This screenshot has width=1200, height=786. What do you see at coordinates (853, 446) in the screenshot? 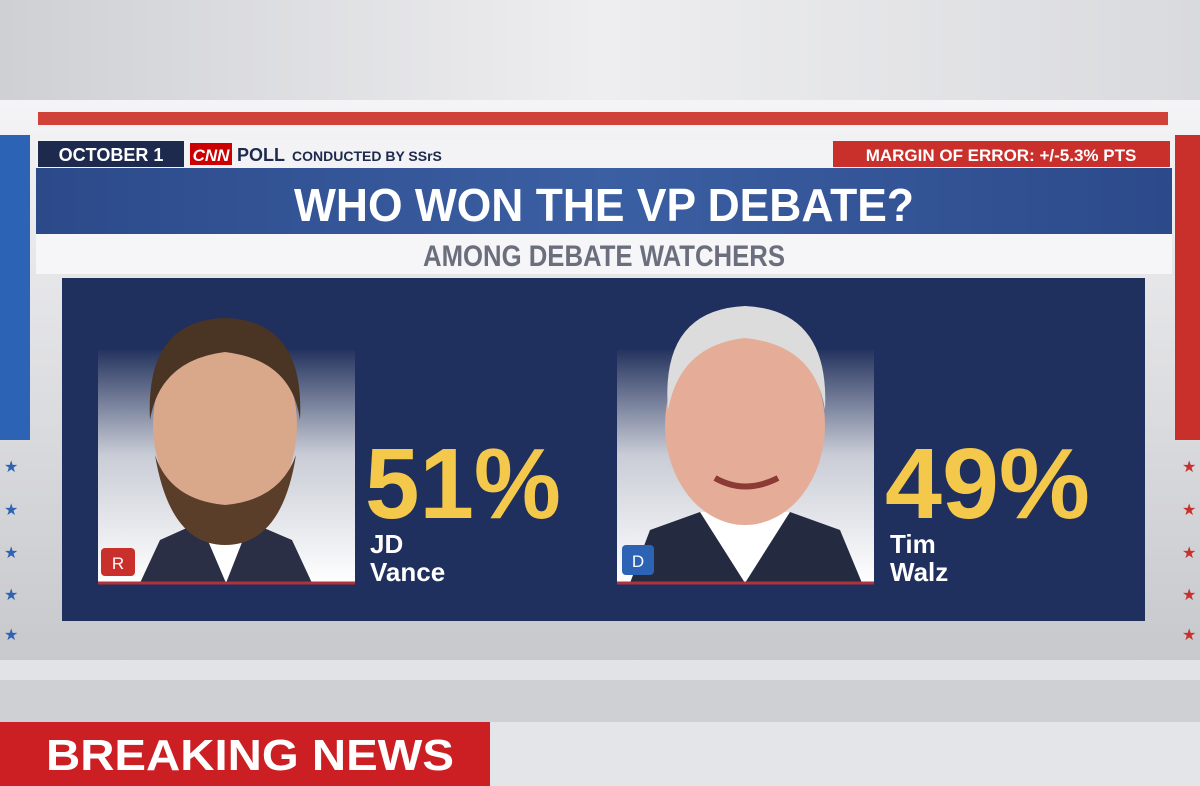
I see `candidate-card: D 49% Tim Walz` at bounding box center [853, 446].